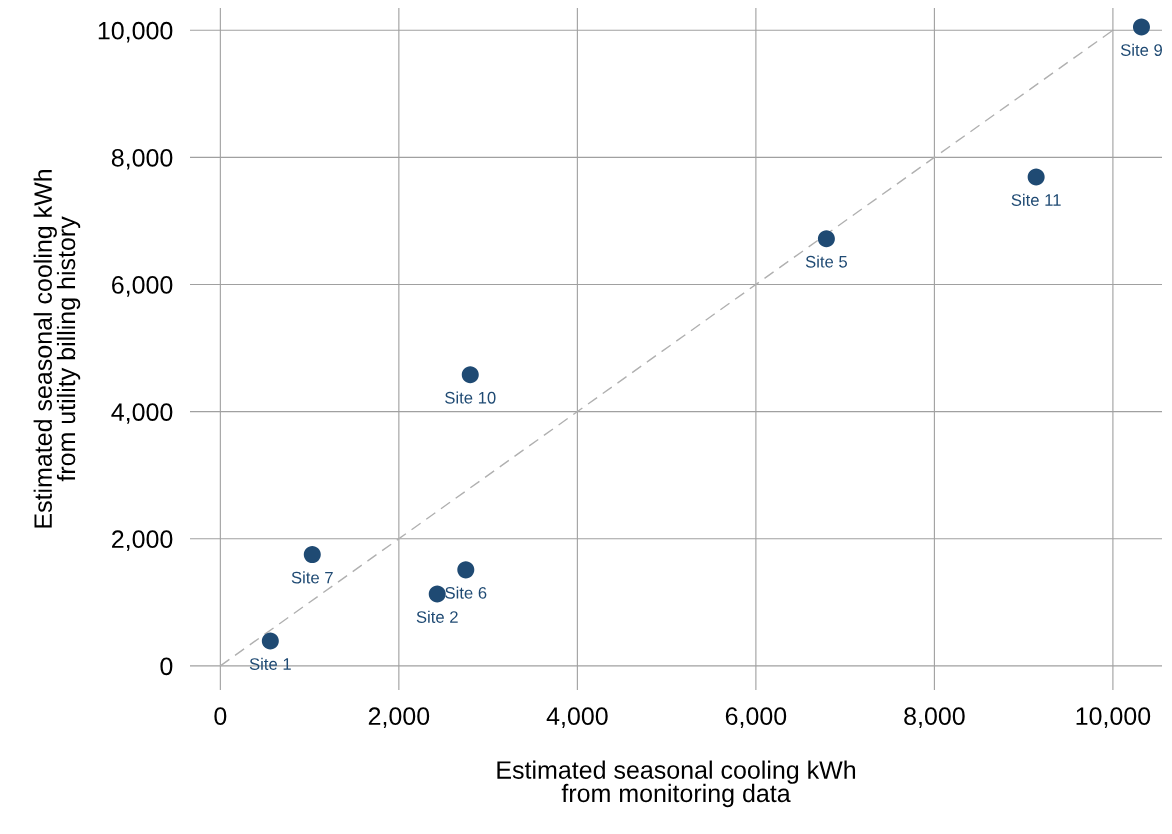 This screenshot has width=1172, height=834. What do you see at coordinates (466, 592) in the screenshot?
I see `annotation: Site 6` at bounding box center [466, 592].